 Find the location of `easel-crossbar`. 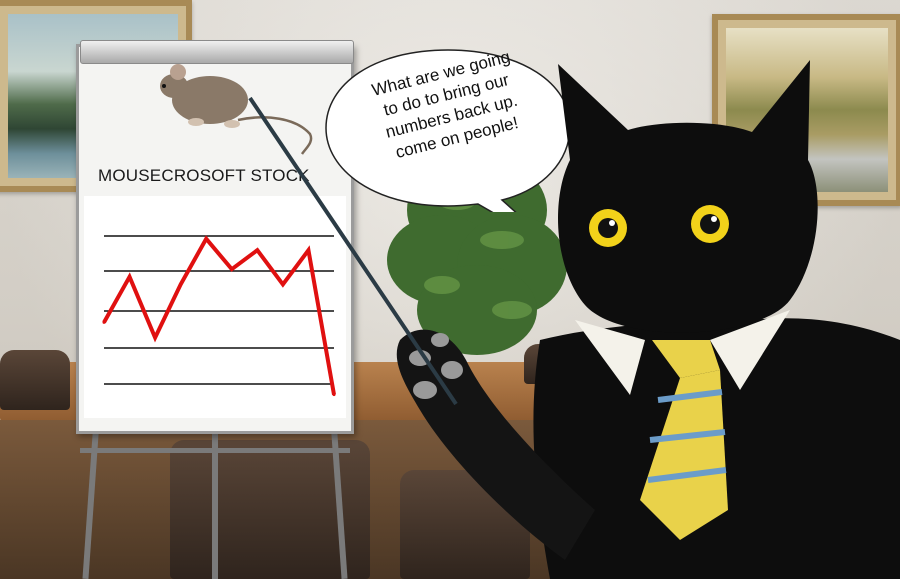

easel-crossbar is located at coordinates (215, 450).